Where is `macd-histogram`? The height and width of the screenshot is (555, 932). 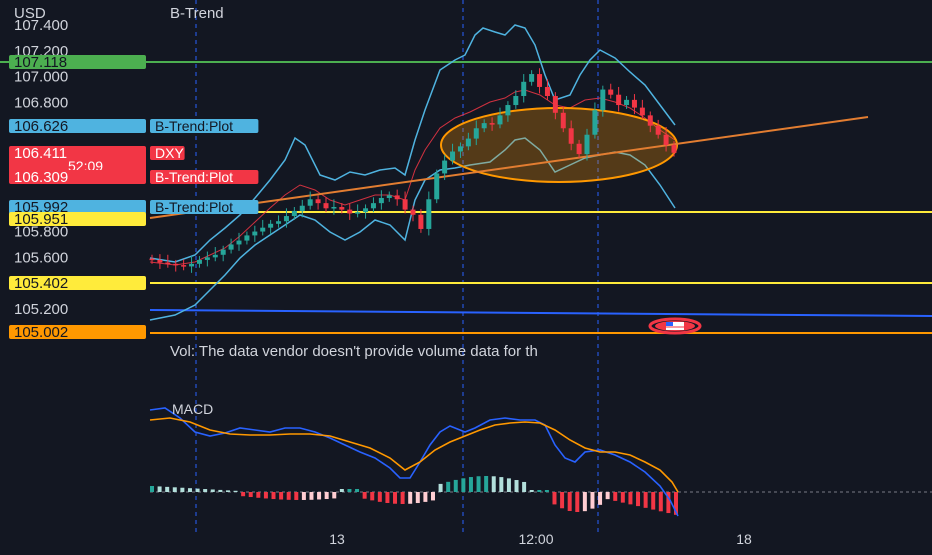
macd-histogram is located at coordinates (414, 495).